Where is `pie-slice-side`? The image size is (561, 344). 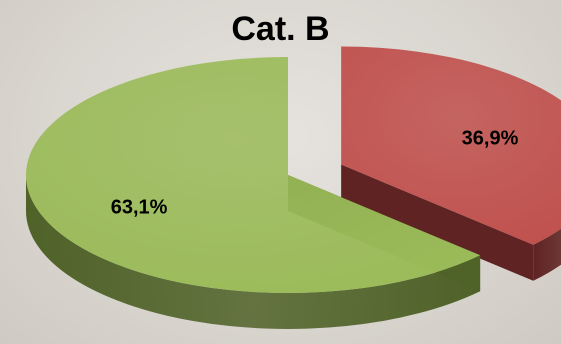 pie-slice-side is located at coordinates (547, 254).